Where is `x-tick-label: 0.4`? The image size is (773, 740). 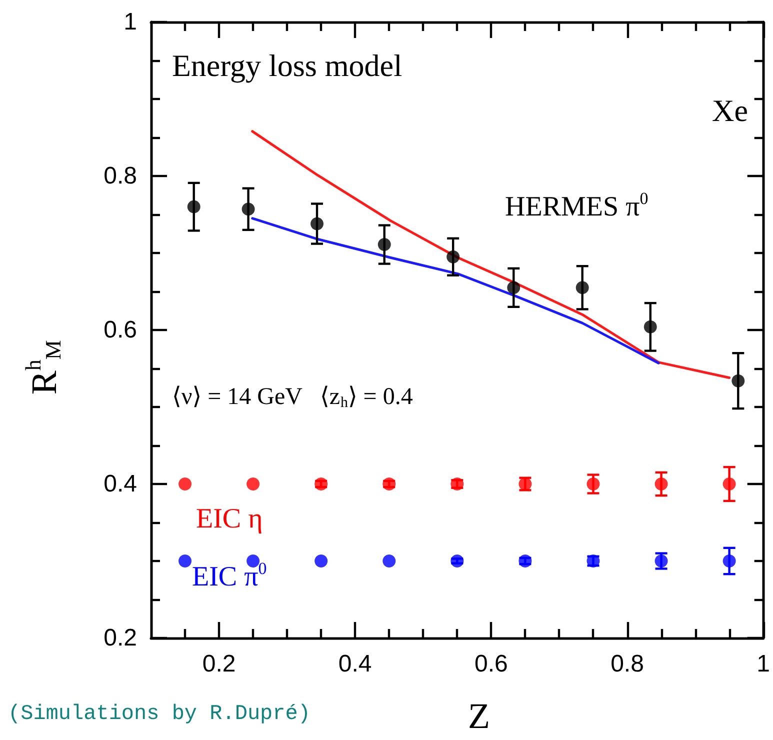
x-tick-label: 0.4 is located at coordinates (355, 664).